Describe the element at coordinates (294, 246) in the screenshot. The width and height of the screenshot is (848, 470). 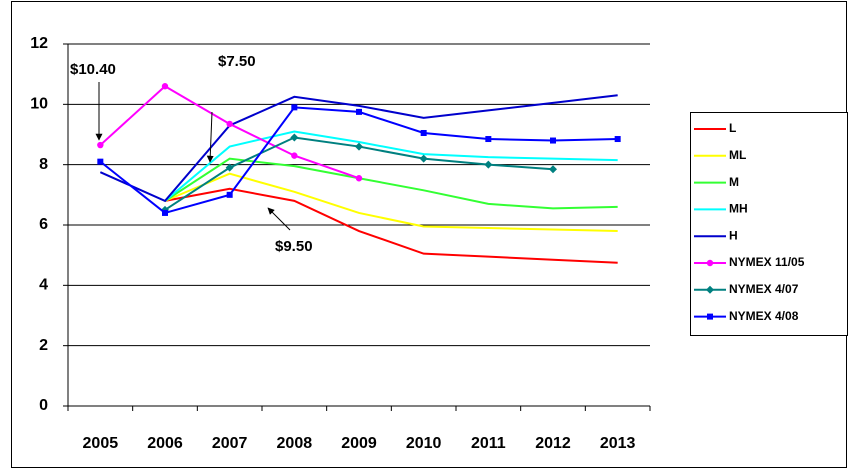
I see `annotation: $9.50` at that location.